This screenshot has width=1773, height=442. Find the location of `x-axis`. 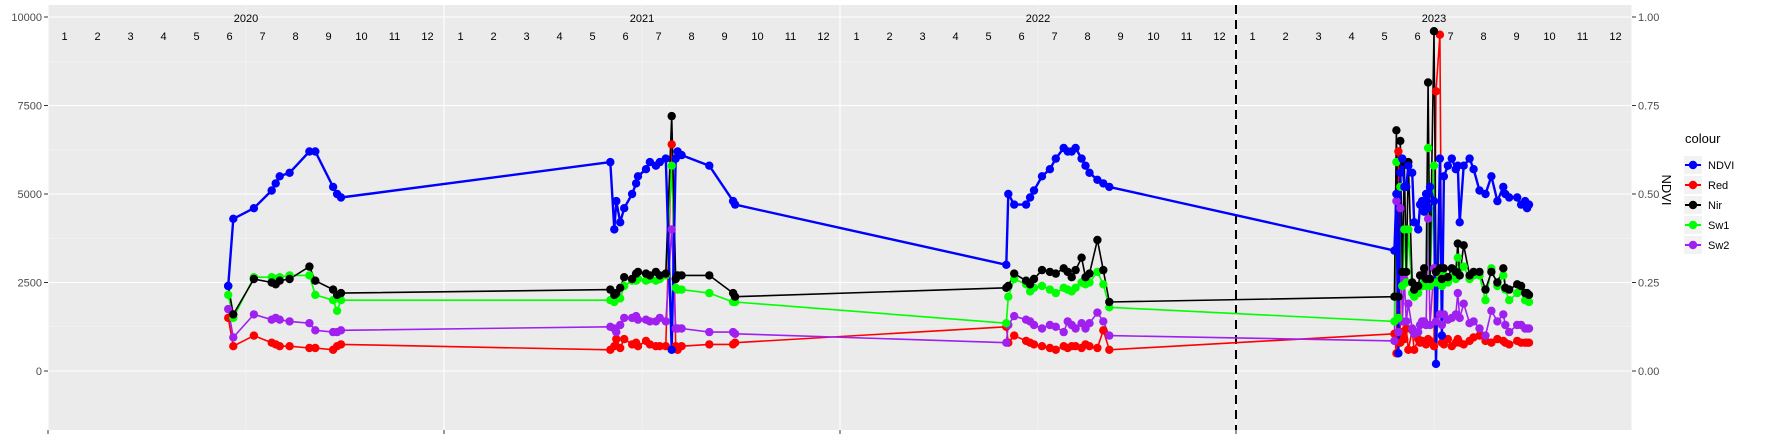

x-axis is located at coordinates (642, 432).